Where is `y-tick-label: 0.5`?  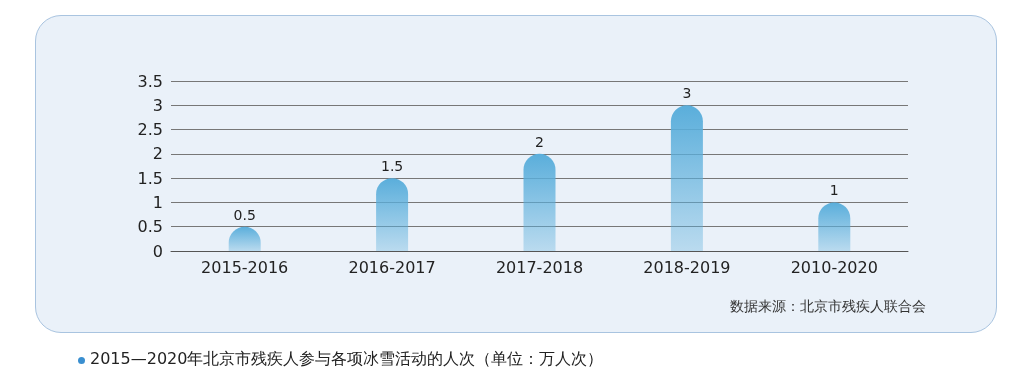
y-tick-label: 0.5 is located at coordinates (150, 227).